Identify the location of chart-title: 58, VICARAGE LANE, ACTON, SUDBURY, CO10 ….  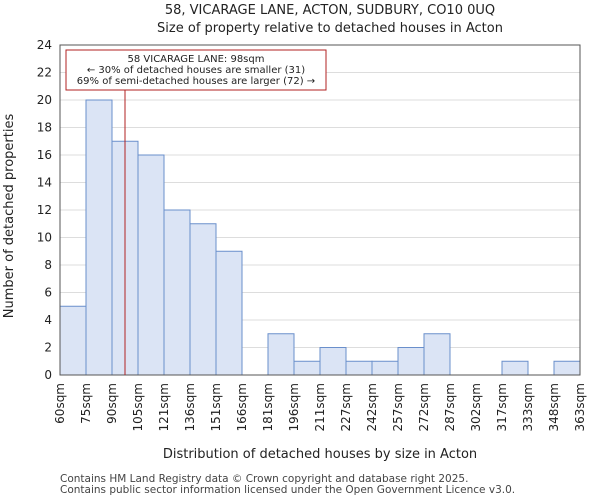
(330, 10).